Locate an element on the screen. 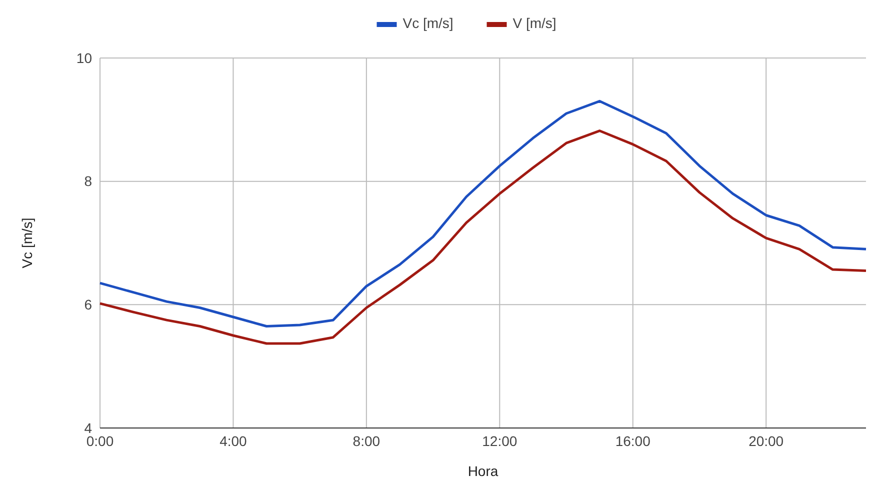 This screenshot has width=886, height=495. x-tick-label: 20:00 is located at coordinates (766, 441).